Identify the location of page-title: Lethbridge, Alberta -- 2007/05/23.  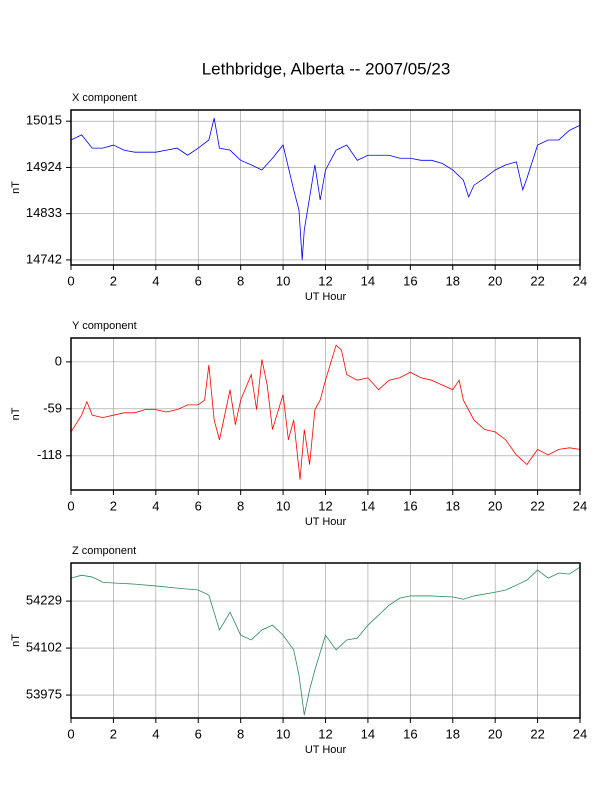
(326, 68).